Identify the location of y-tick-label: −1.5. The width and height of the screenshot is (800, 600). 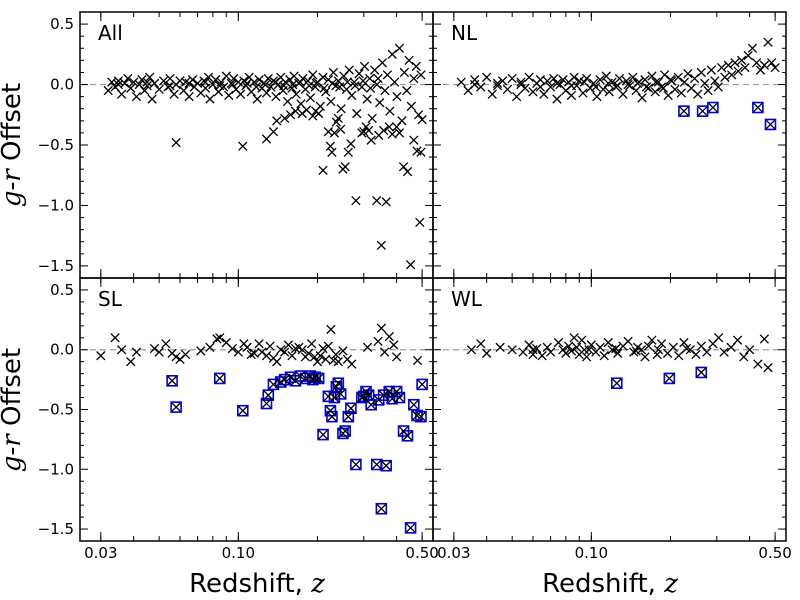
(56, 529).